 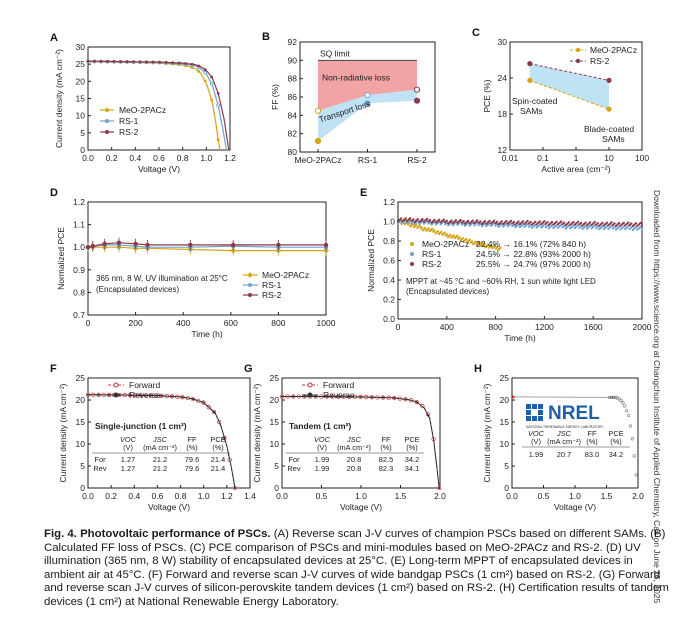 I want to click on x-tick-label: 1, so click(x=576, y=158).